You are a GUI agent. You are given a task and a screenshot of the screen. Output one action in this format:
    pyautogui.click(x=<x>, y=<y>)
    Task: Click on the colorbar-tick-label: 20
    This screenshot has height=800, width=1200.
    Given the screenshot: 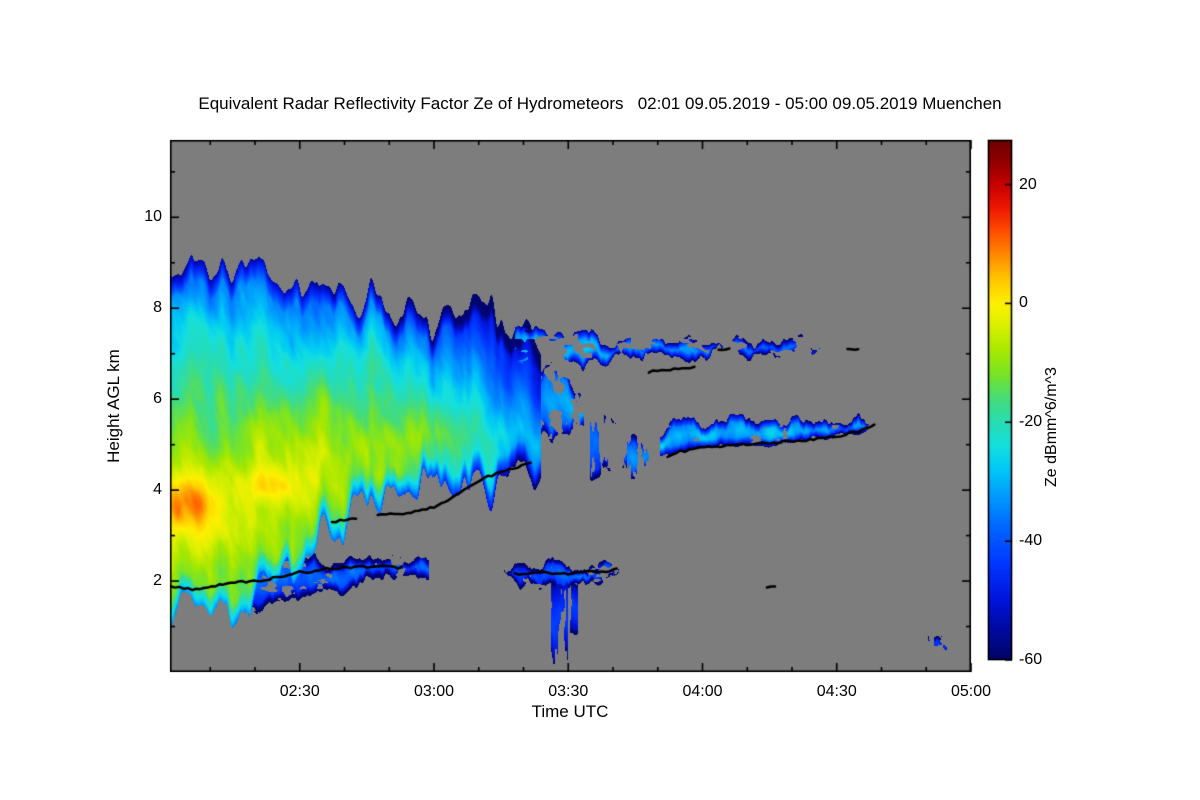 What is the action you would take?
    pyautogui.click(x=1028, y=184)
    